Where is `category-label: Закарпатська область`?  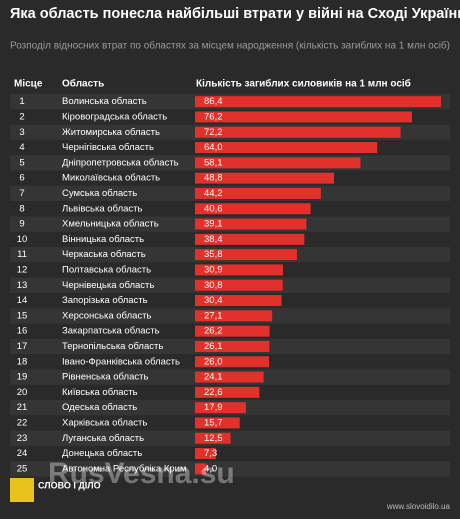 category-label: Закарпатська область is located at coordinates (111, 331).